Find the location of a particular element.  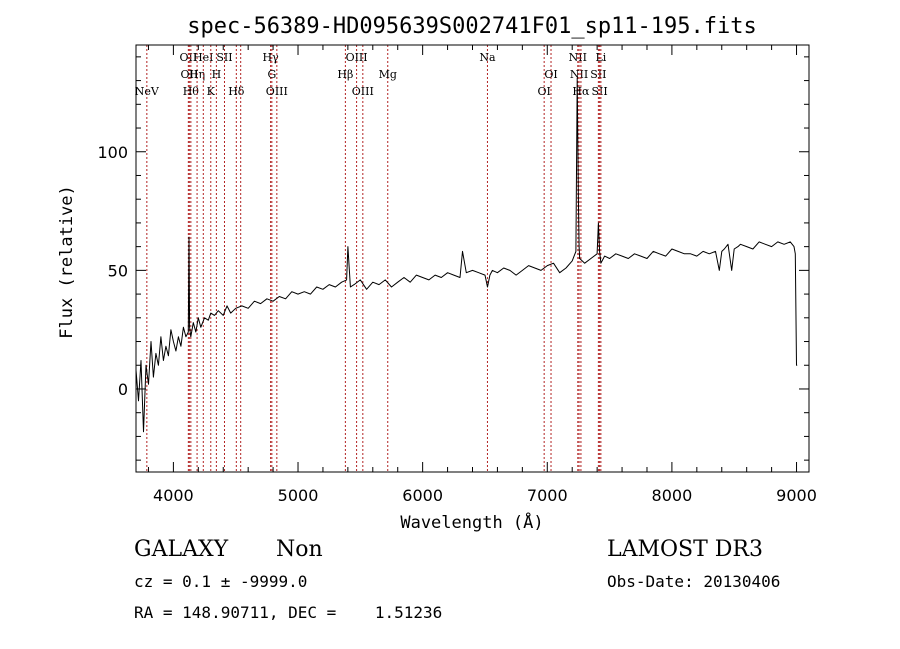

line-marker-label: H is located at coordinates (217, 74).